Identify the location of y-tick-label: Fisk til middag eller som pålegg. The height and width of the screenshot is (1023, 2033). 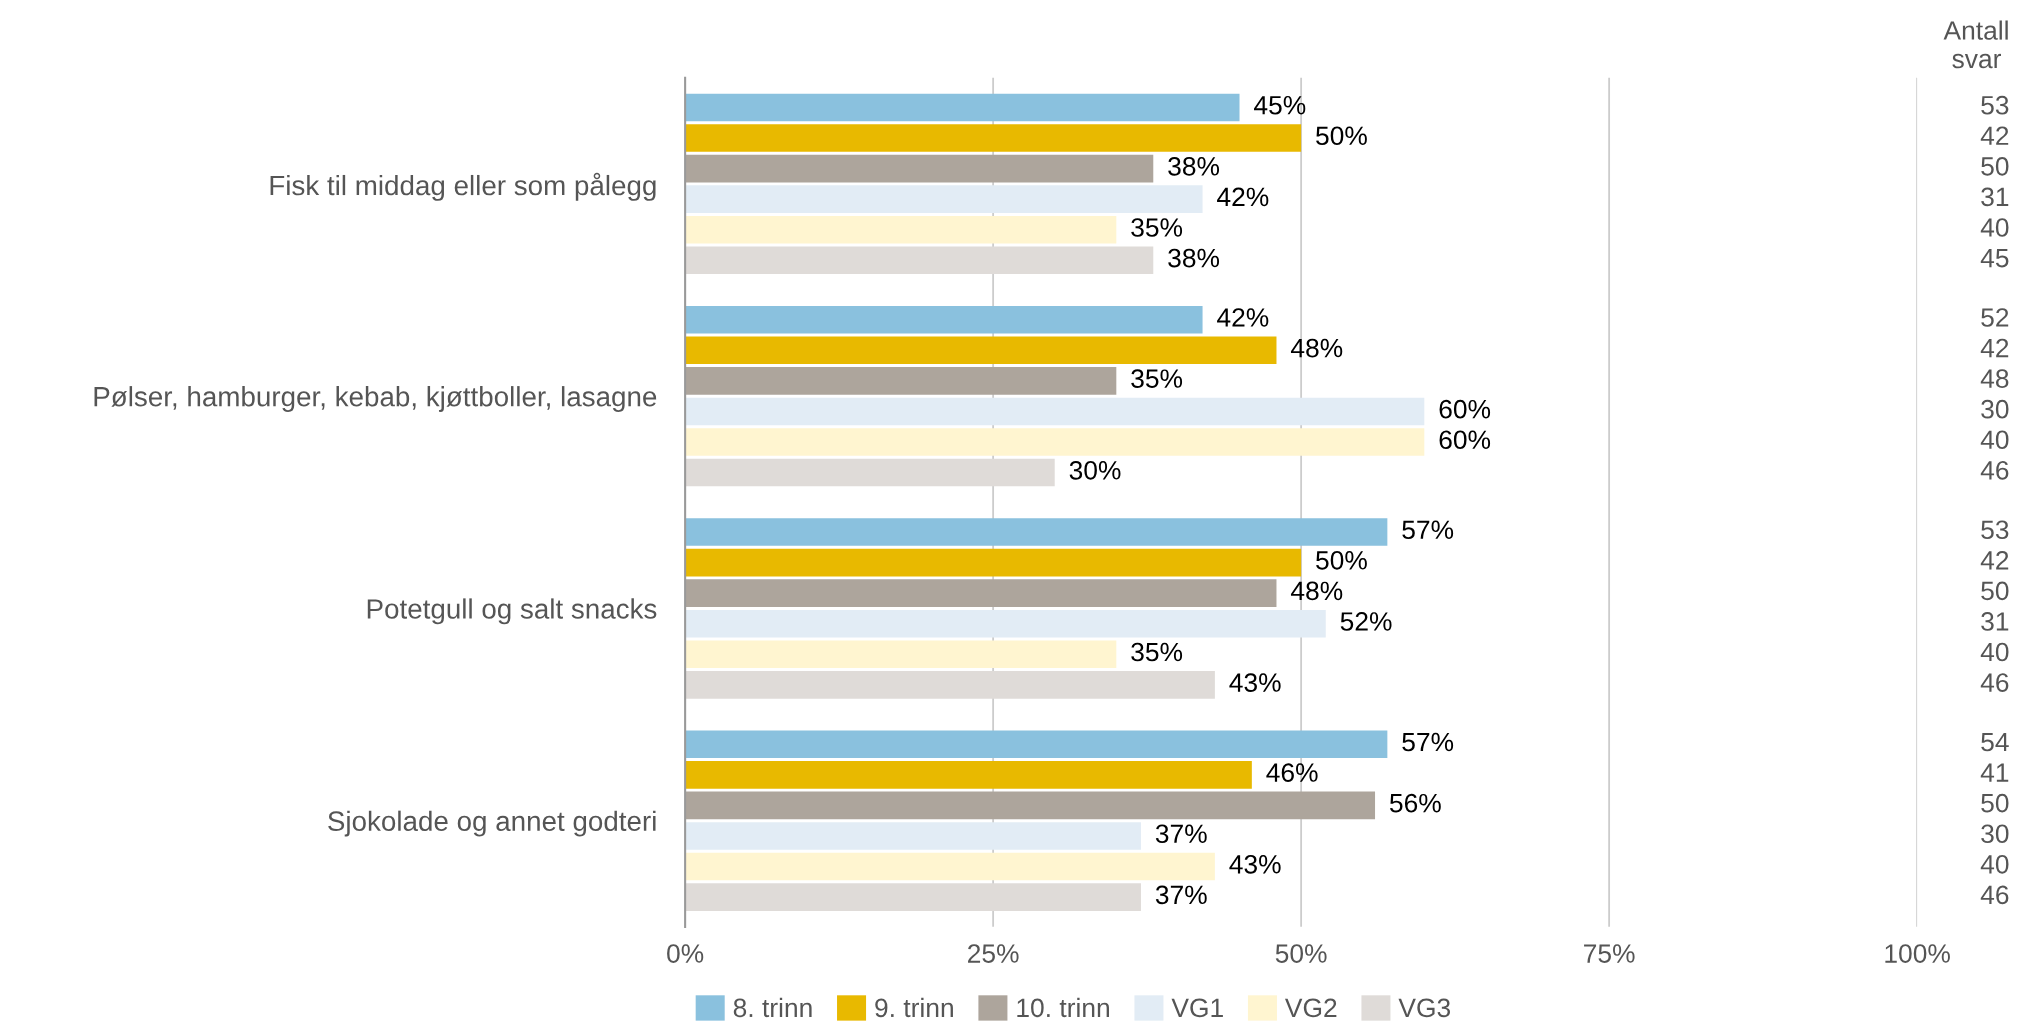
(463, 186).